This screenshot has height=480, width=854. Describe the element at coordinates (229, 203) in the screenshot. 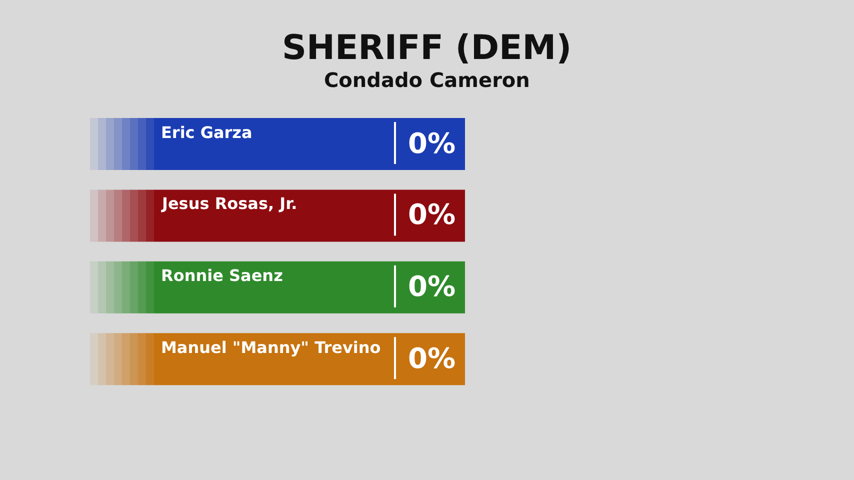

I see `category-label: Jesus Rosas, Jr.` at that location.